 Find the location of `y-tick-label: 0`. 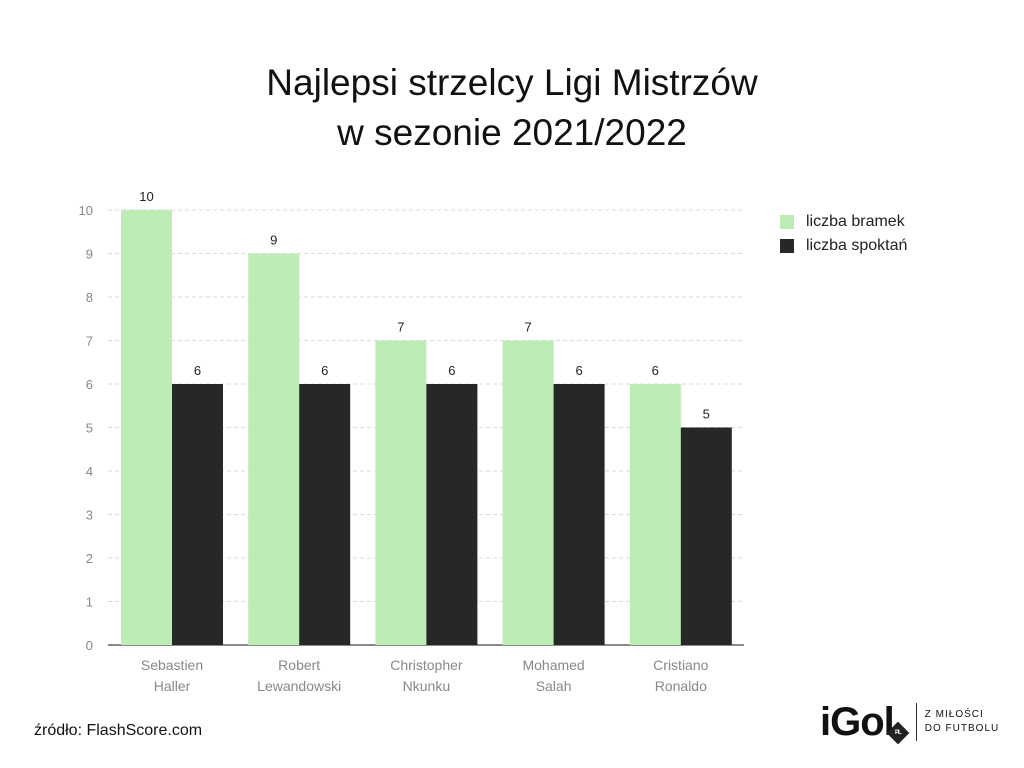

y-tick-label: 0 is located at coordinates (89, 645).